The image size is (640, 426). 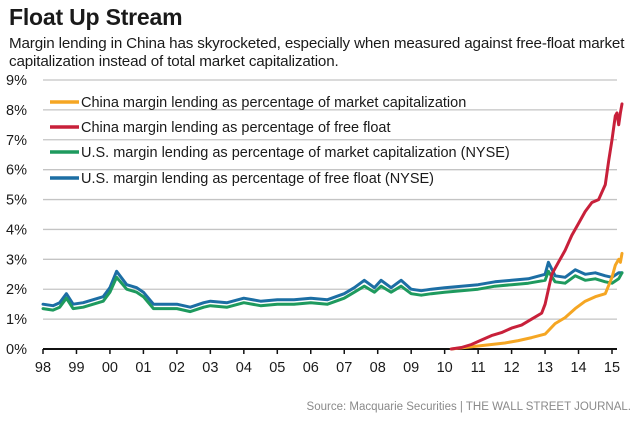 What do you see at coordinates (327, 362) in the screenshot?
I see `x-axis: 98 99 00 01 02 03 04 05 06 07 08 09 10 11 12 13 14 15` at bounding box center [327, 362].